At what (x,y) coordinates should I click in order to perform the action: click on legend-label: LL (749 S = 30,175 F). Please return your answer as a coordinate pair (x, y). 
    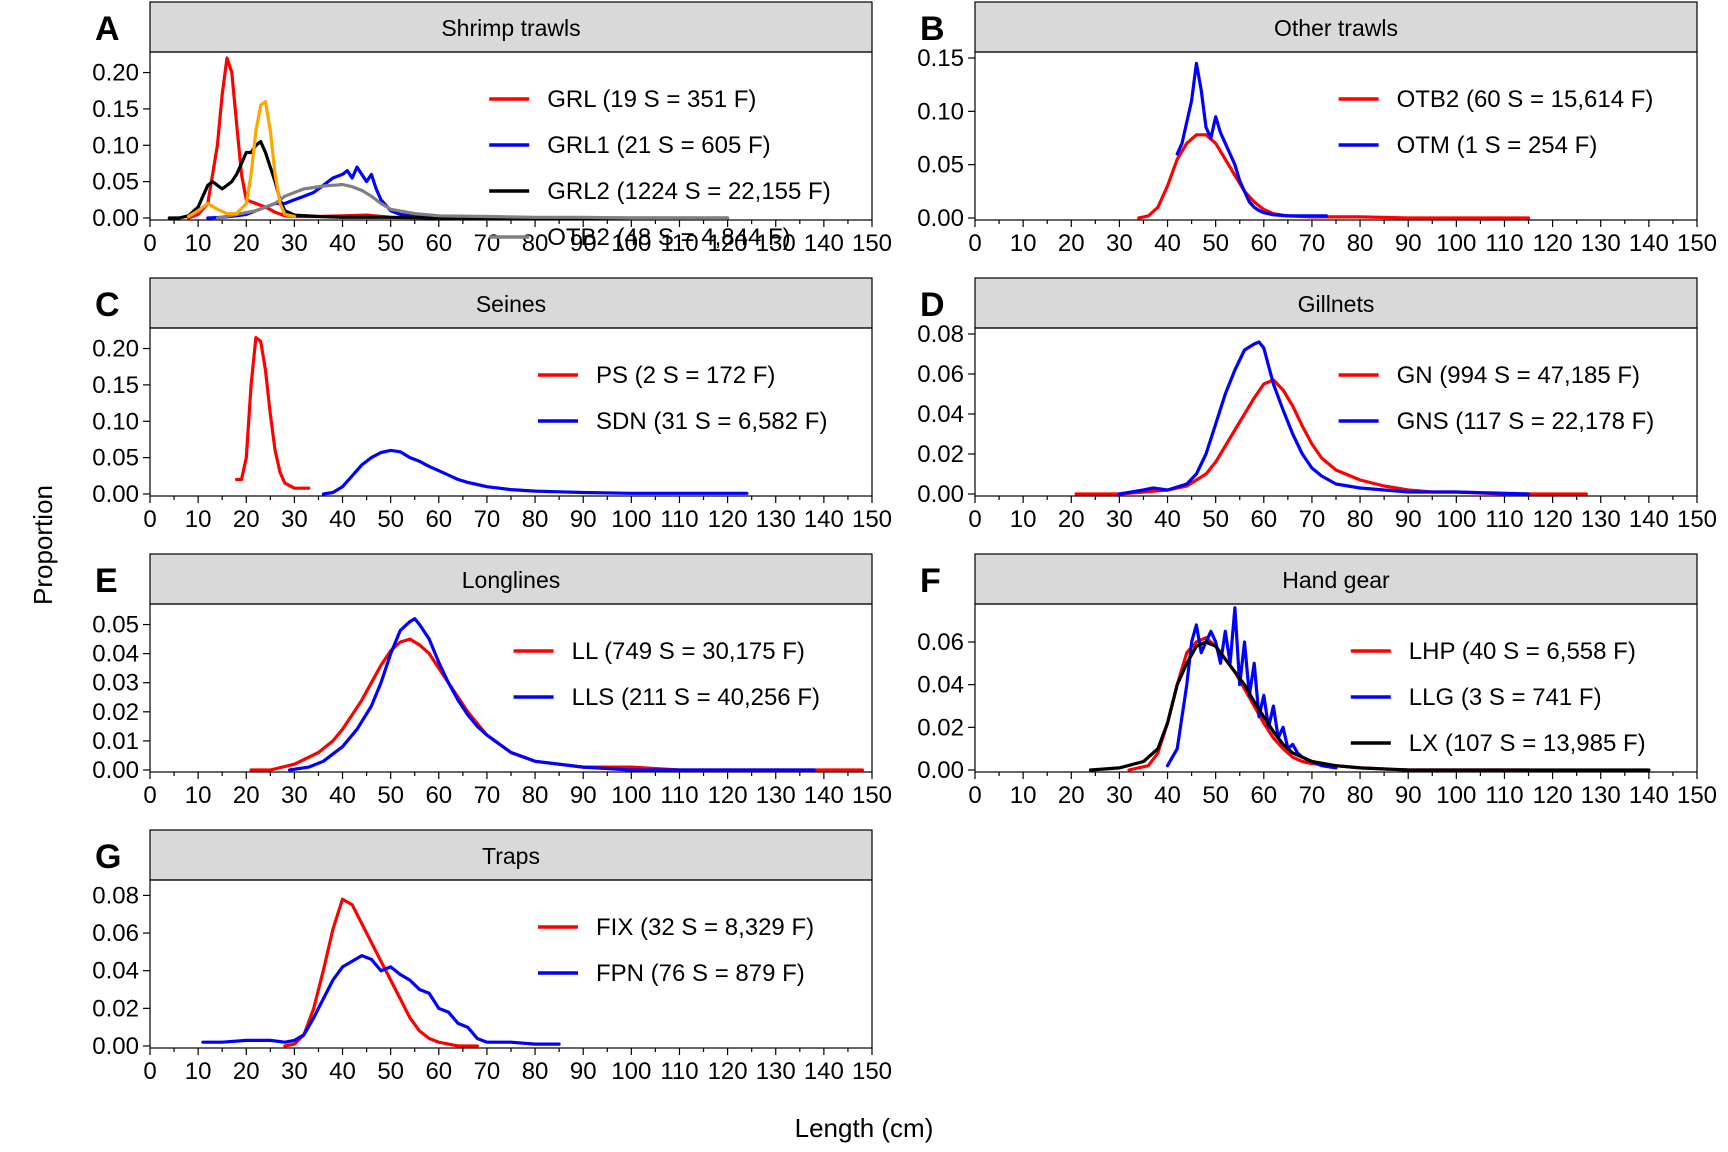
    Looking at the image, I should click on (688, 651).